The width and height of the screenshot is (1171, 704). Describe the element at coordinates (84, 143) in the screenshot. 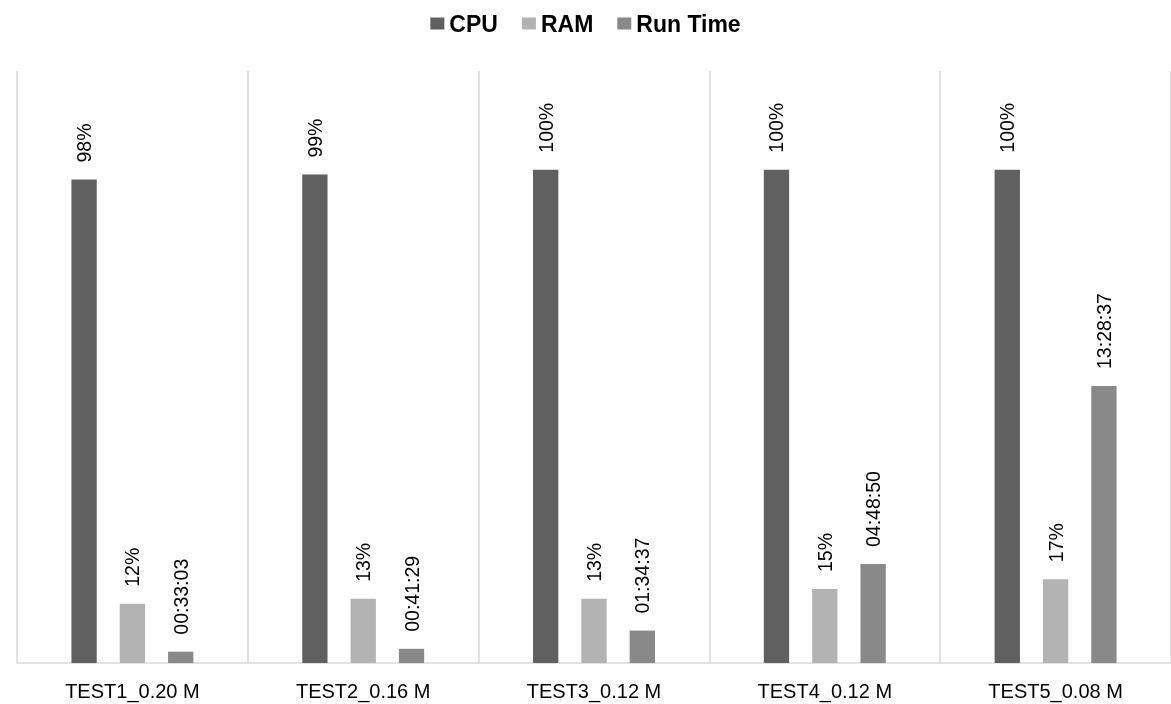

I see `data-label: 98%` at that location.